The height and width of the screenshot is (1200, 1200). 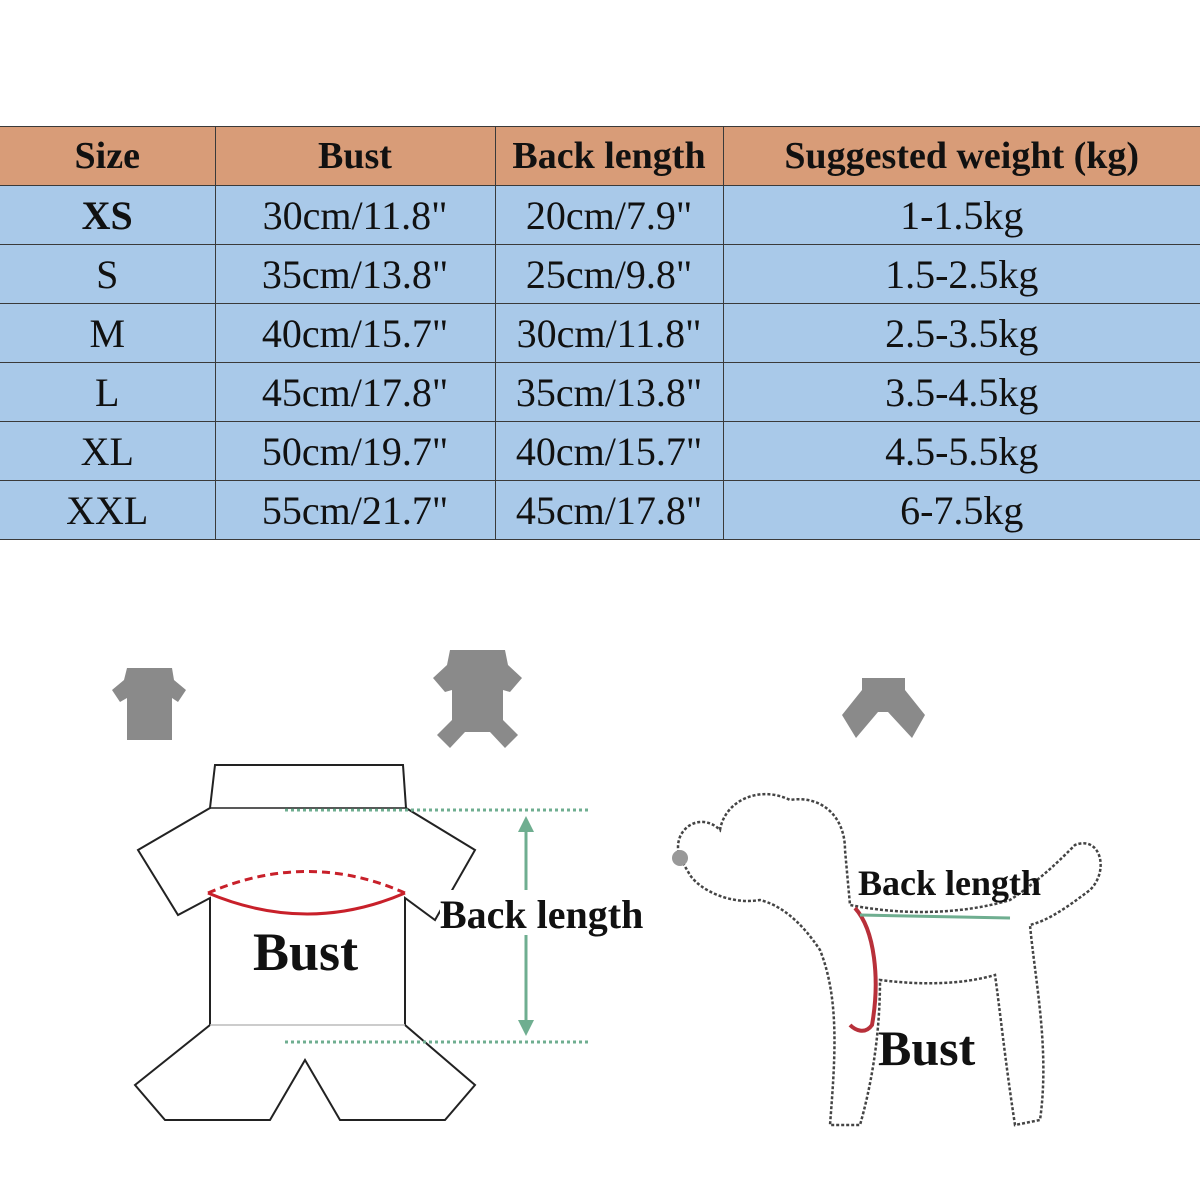 I want to click on cell-bust: 30cm/11.8", so click(x=355, y=215).